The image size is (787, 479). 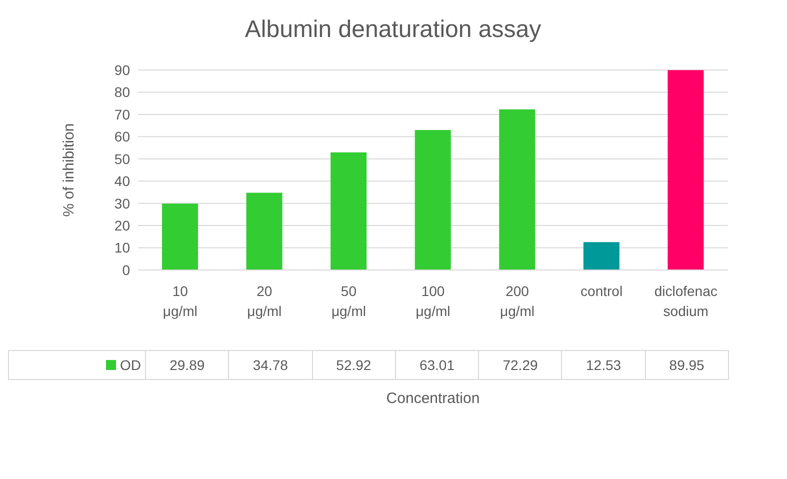 What do you see at coordinates (122, 158) in the screenshot?
I see `y-tick-label: 50` at bounding box center [122, 158].